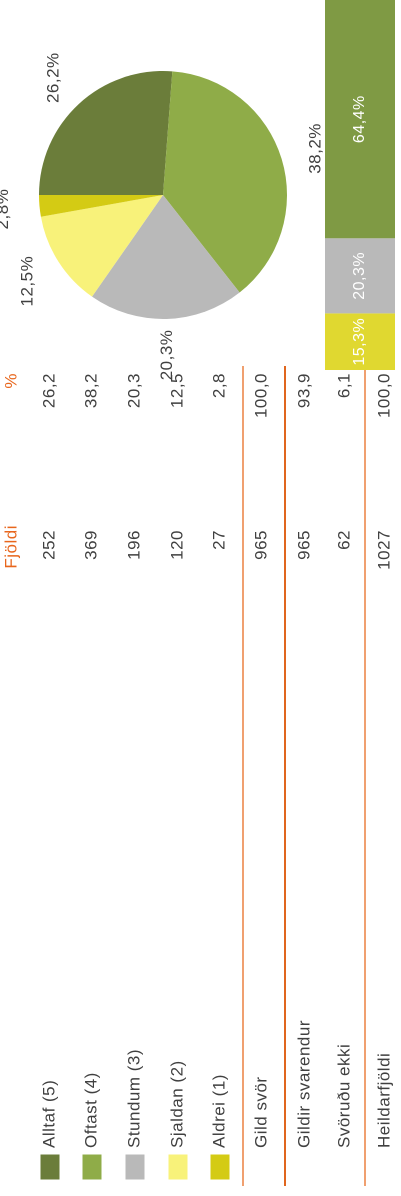  Describe the element at coordinates (10, 381) in the screenshot. I see `column-header: %` at that location.